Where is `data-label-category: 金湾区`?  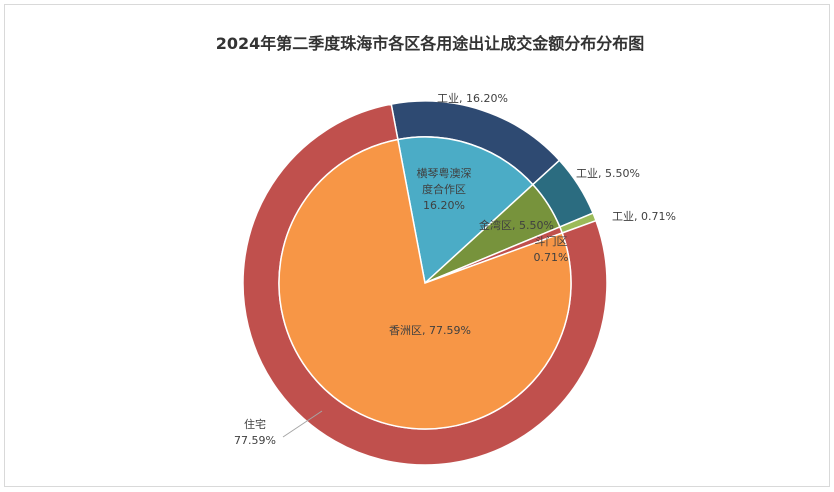
data-label-category: 金湾区 is located at coordinates (495, 225).